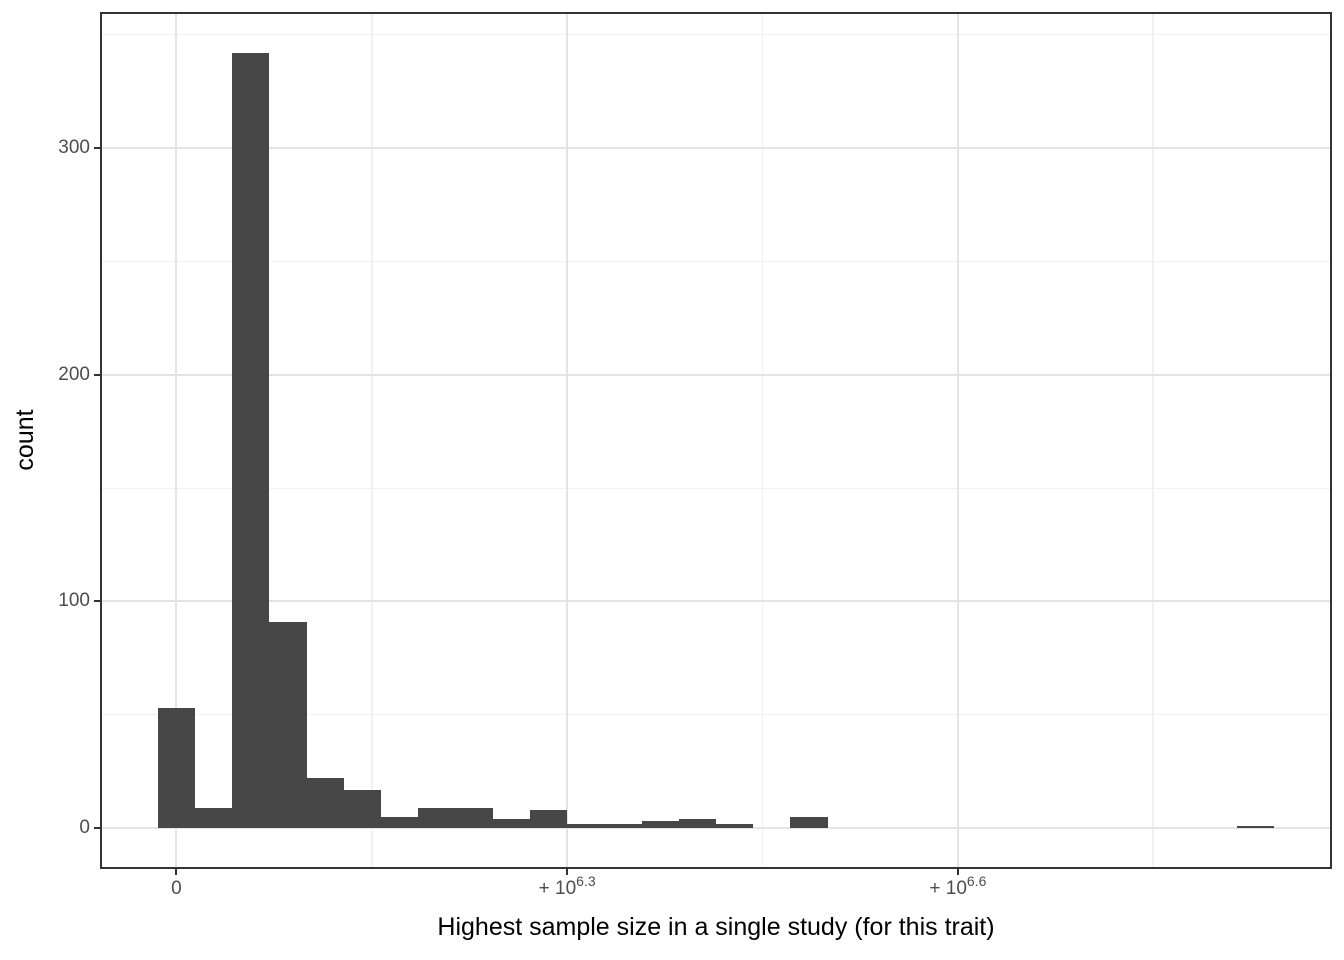  Describe the element at coordinates (25, 440) in the screenshot. I see `y-axis-title: count` at that location.